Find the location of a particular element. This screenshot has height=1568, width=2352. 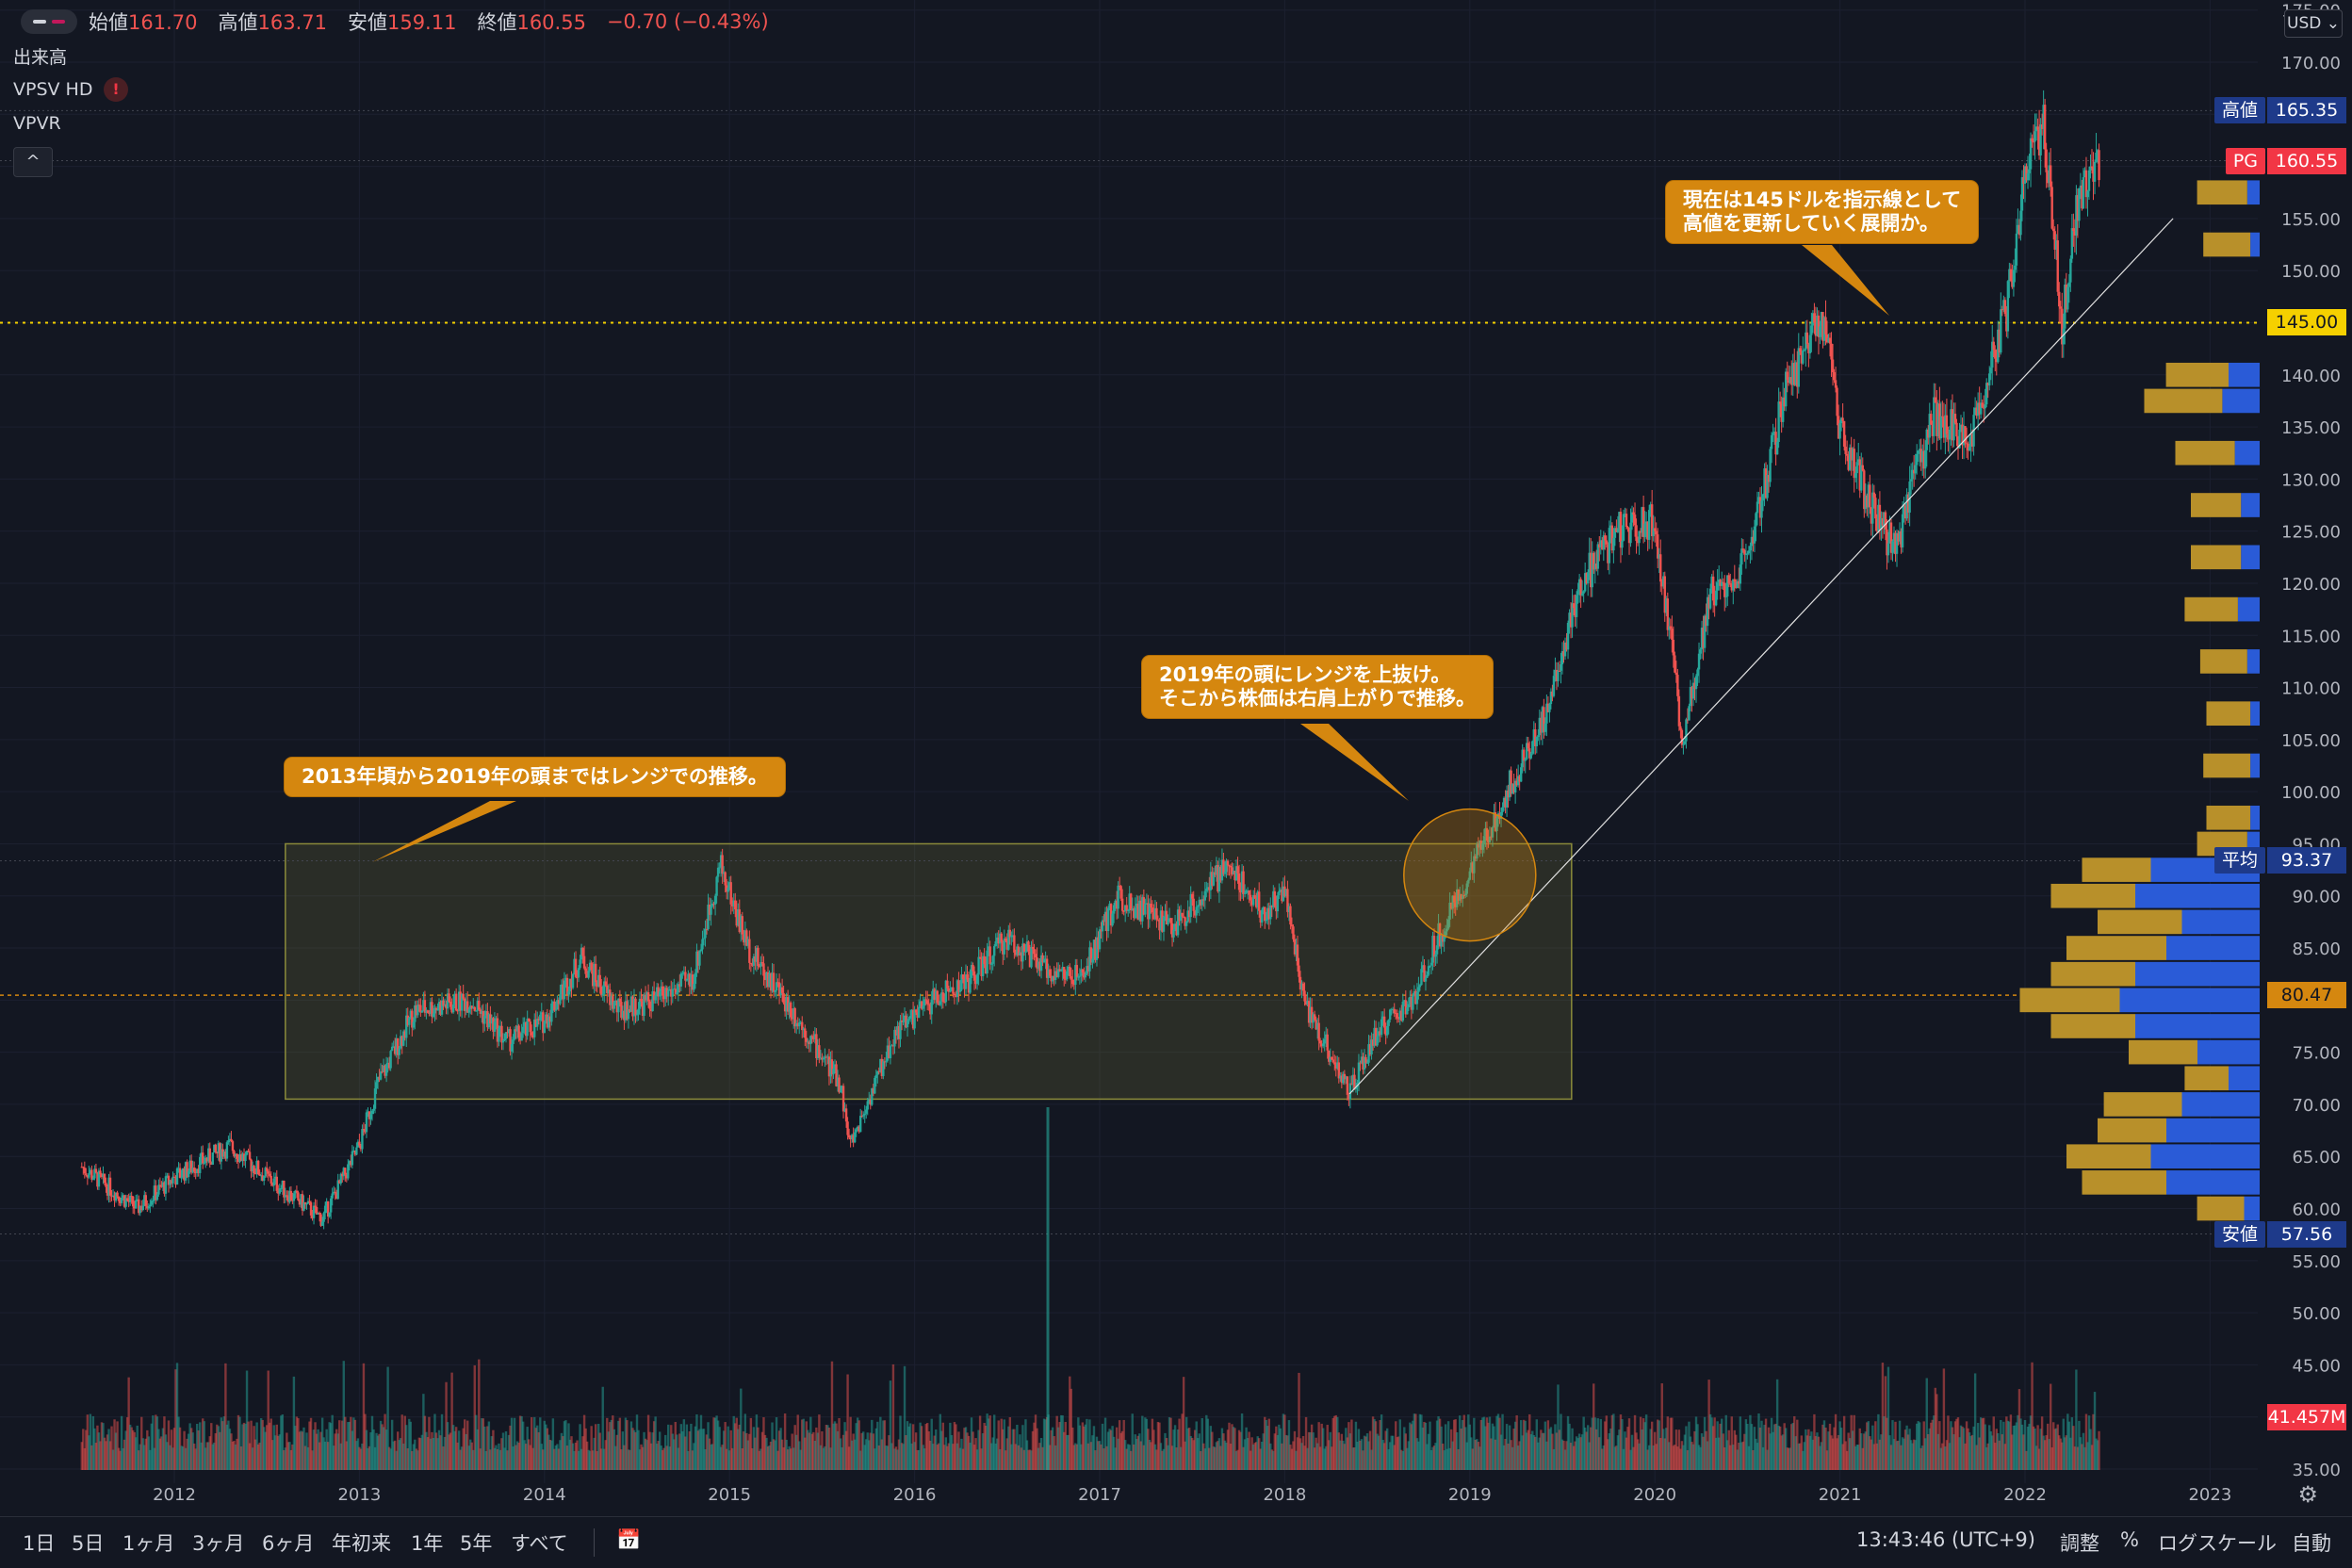

symbol-toggle is located at coordinates (49, 22).